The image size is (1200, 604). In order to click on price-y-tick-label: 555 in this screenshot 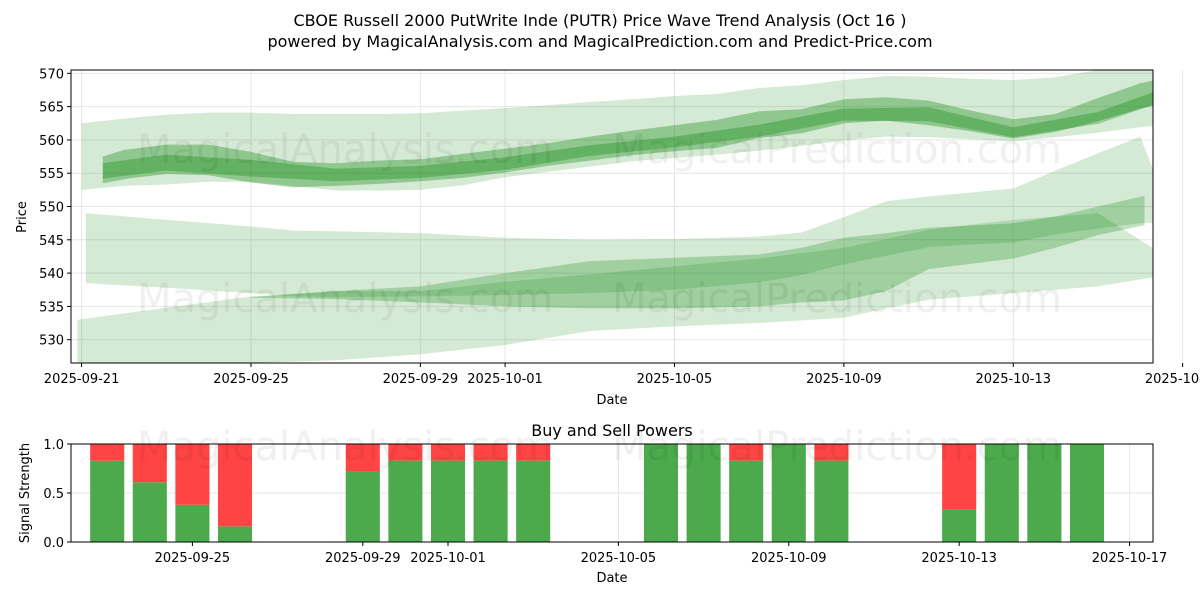, I will do `click(51, 174)`.